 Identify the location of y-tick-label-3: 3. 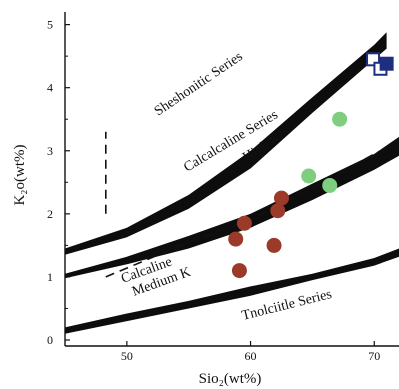
(50, 151).